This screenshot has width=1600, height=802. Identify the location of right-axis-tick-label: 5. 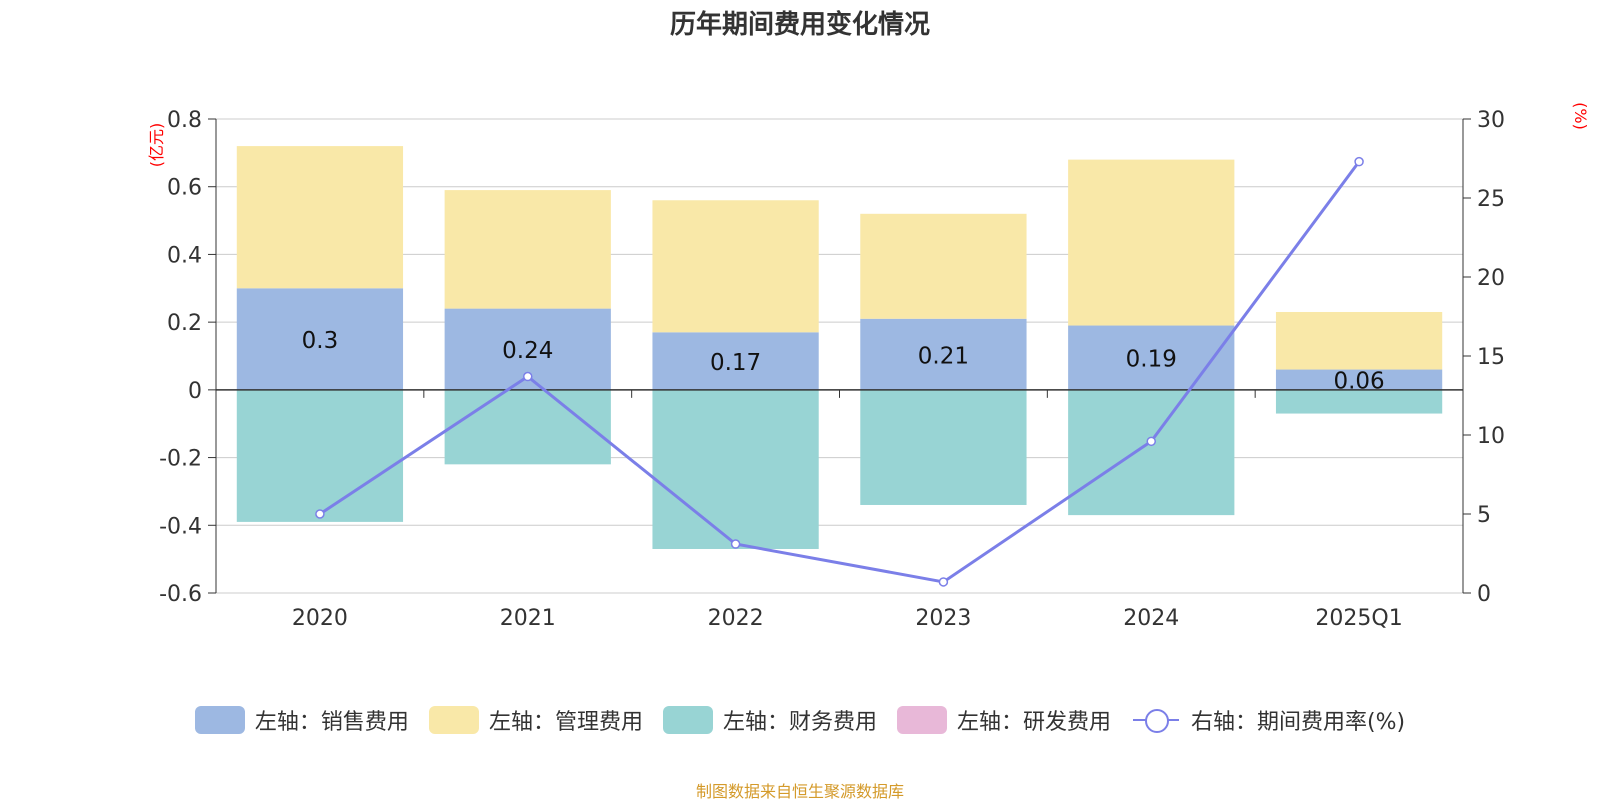
(1484, 515).